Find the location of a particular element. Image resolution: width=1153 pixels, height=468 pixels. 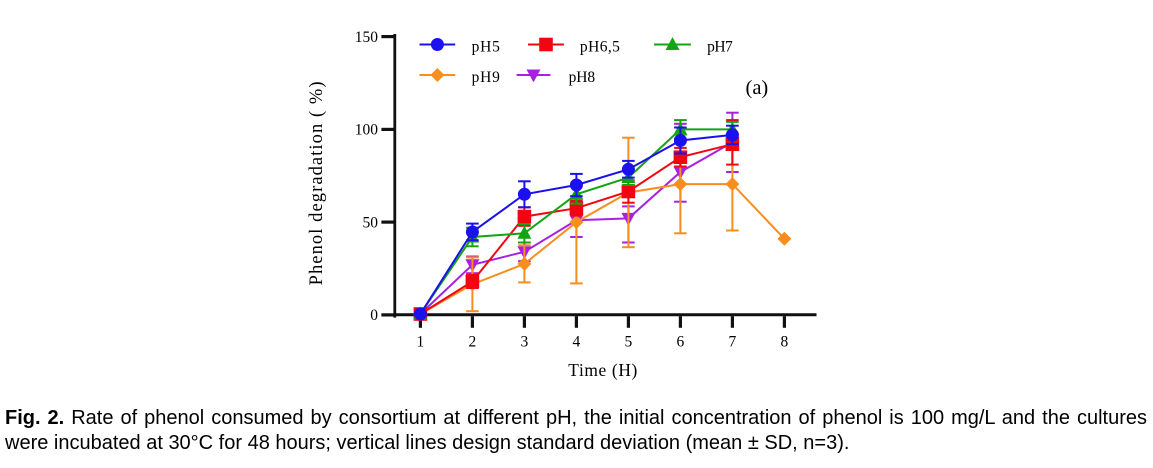

svg-text: pH5 is located at coordinates (486, 46).